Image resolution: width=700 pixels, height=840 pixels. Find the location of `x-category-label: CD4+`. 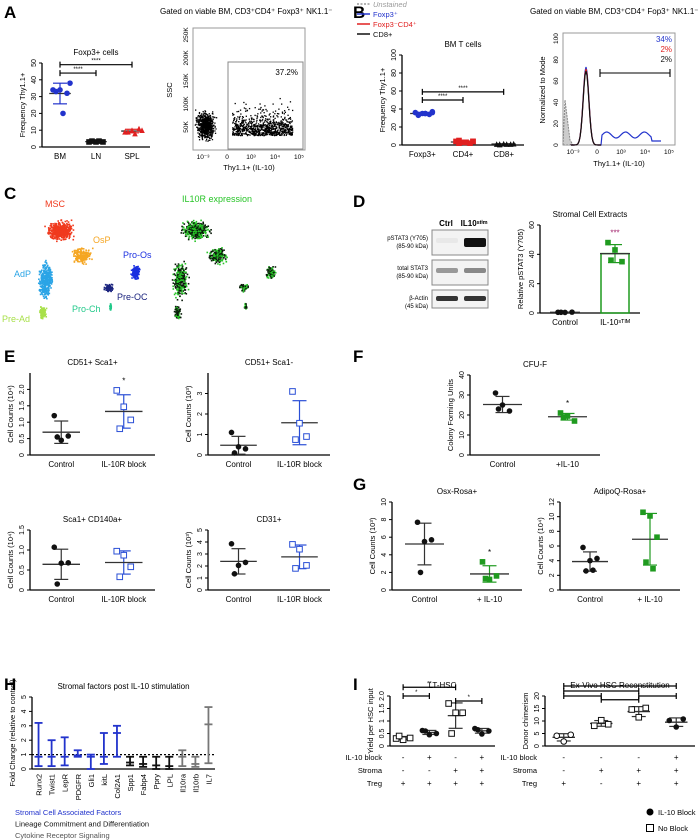

x-category-label: CD4+ is located at coordinates (463, 154).